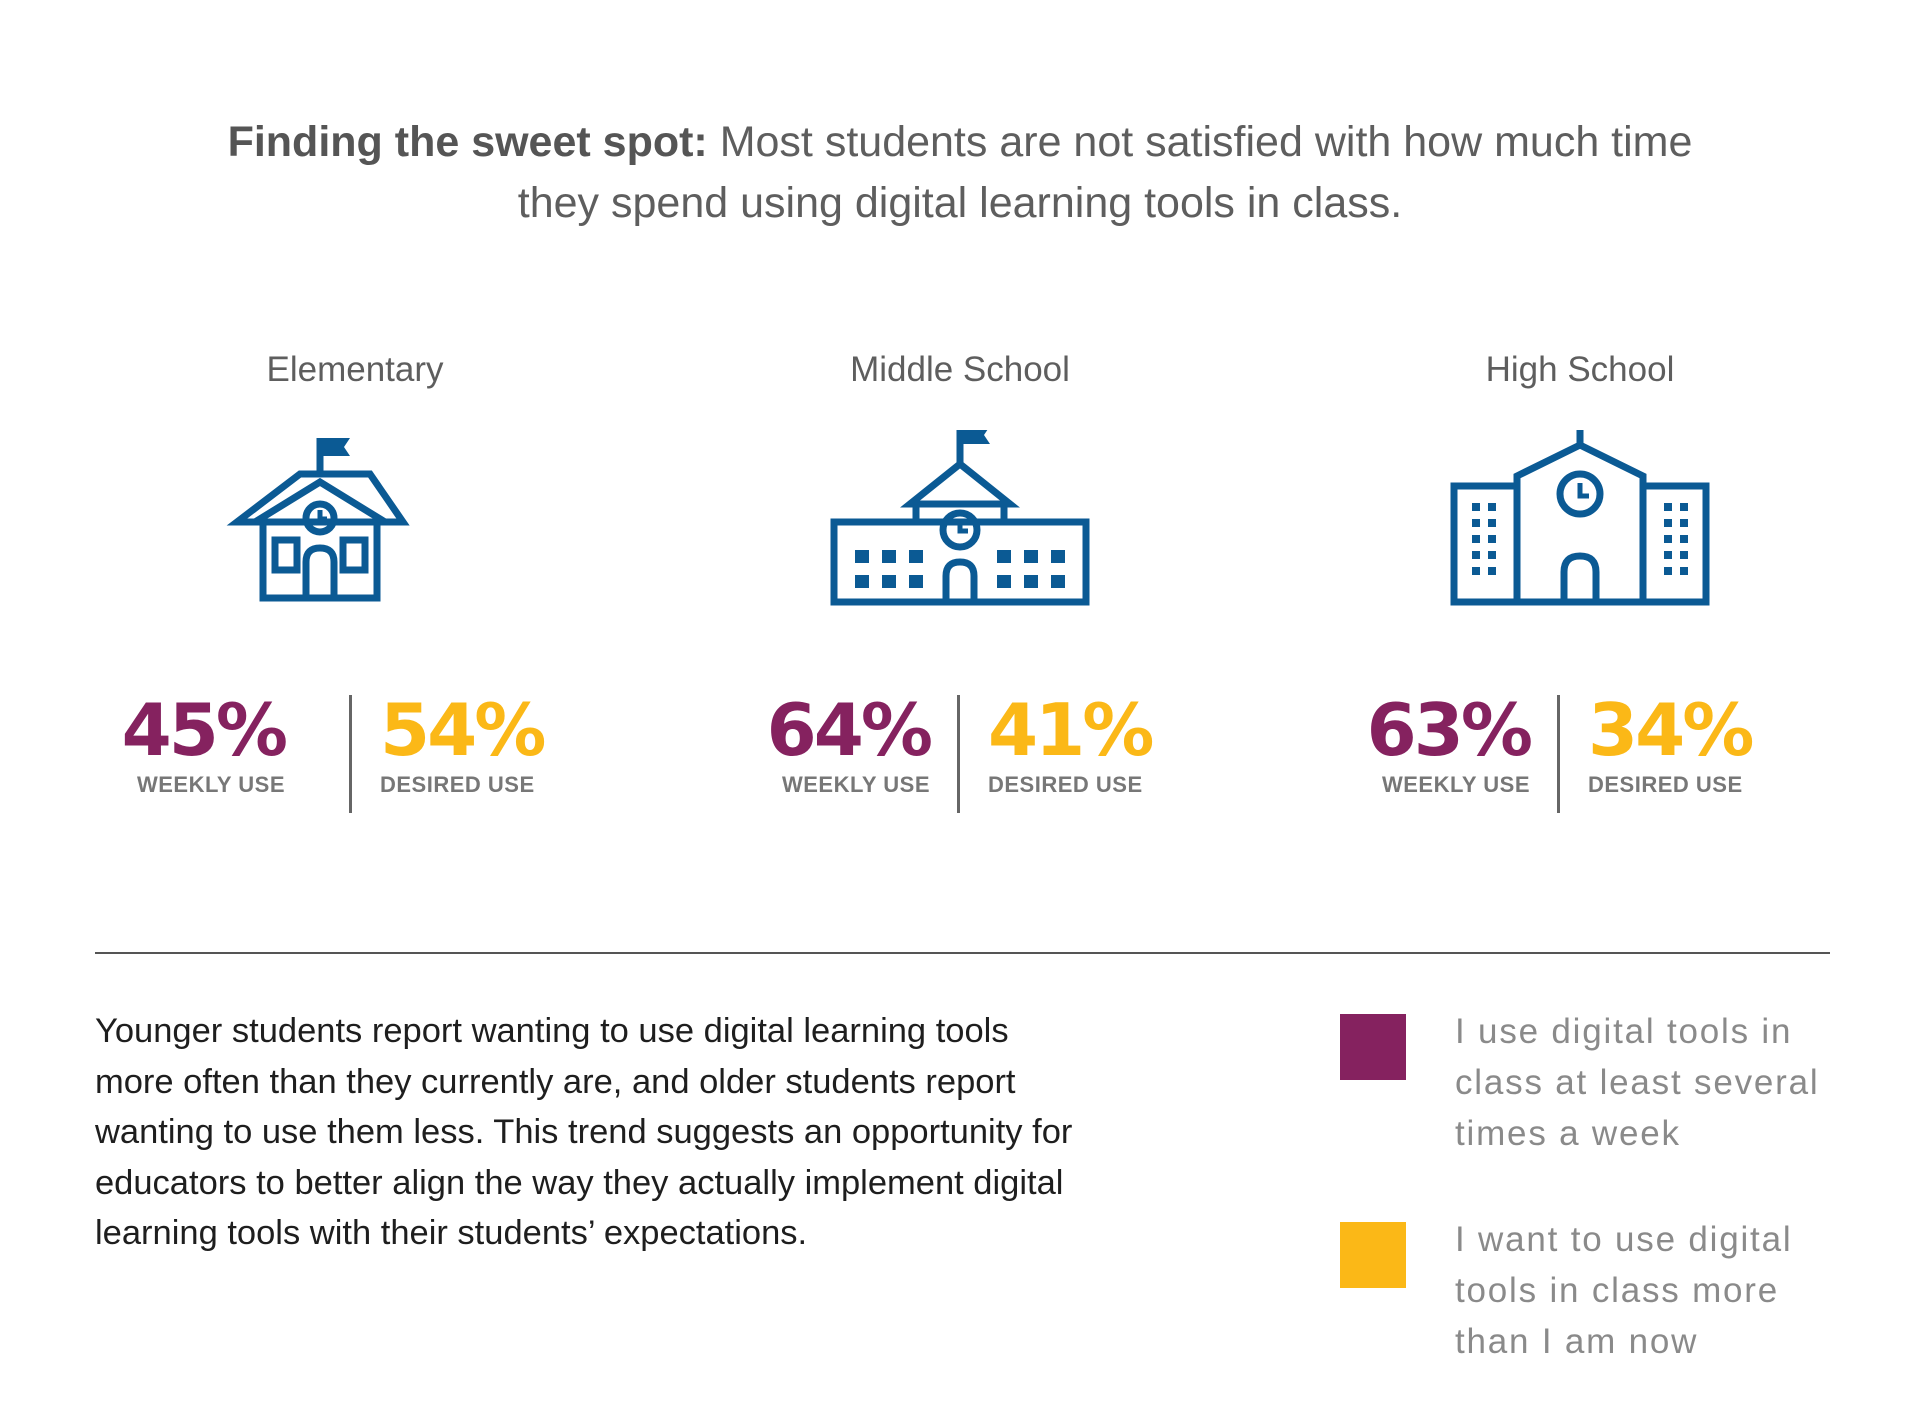 This screenshot has width=1920, height=1408. I want to click on legend-swatch-weekly, so click(1373, 1047).